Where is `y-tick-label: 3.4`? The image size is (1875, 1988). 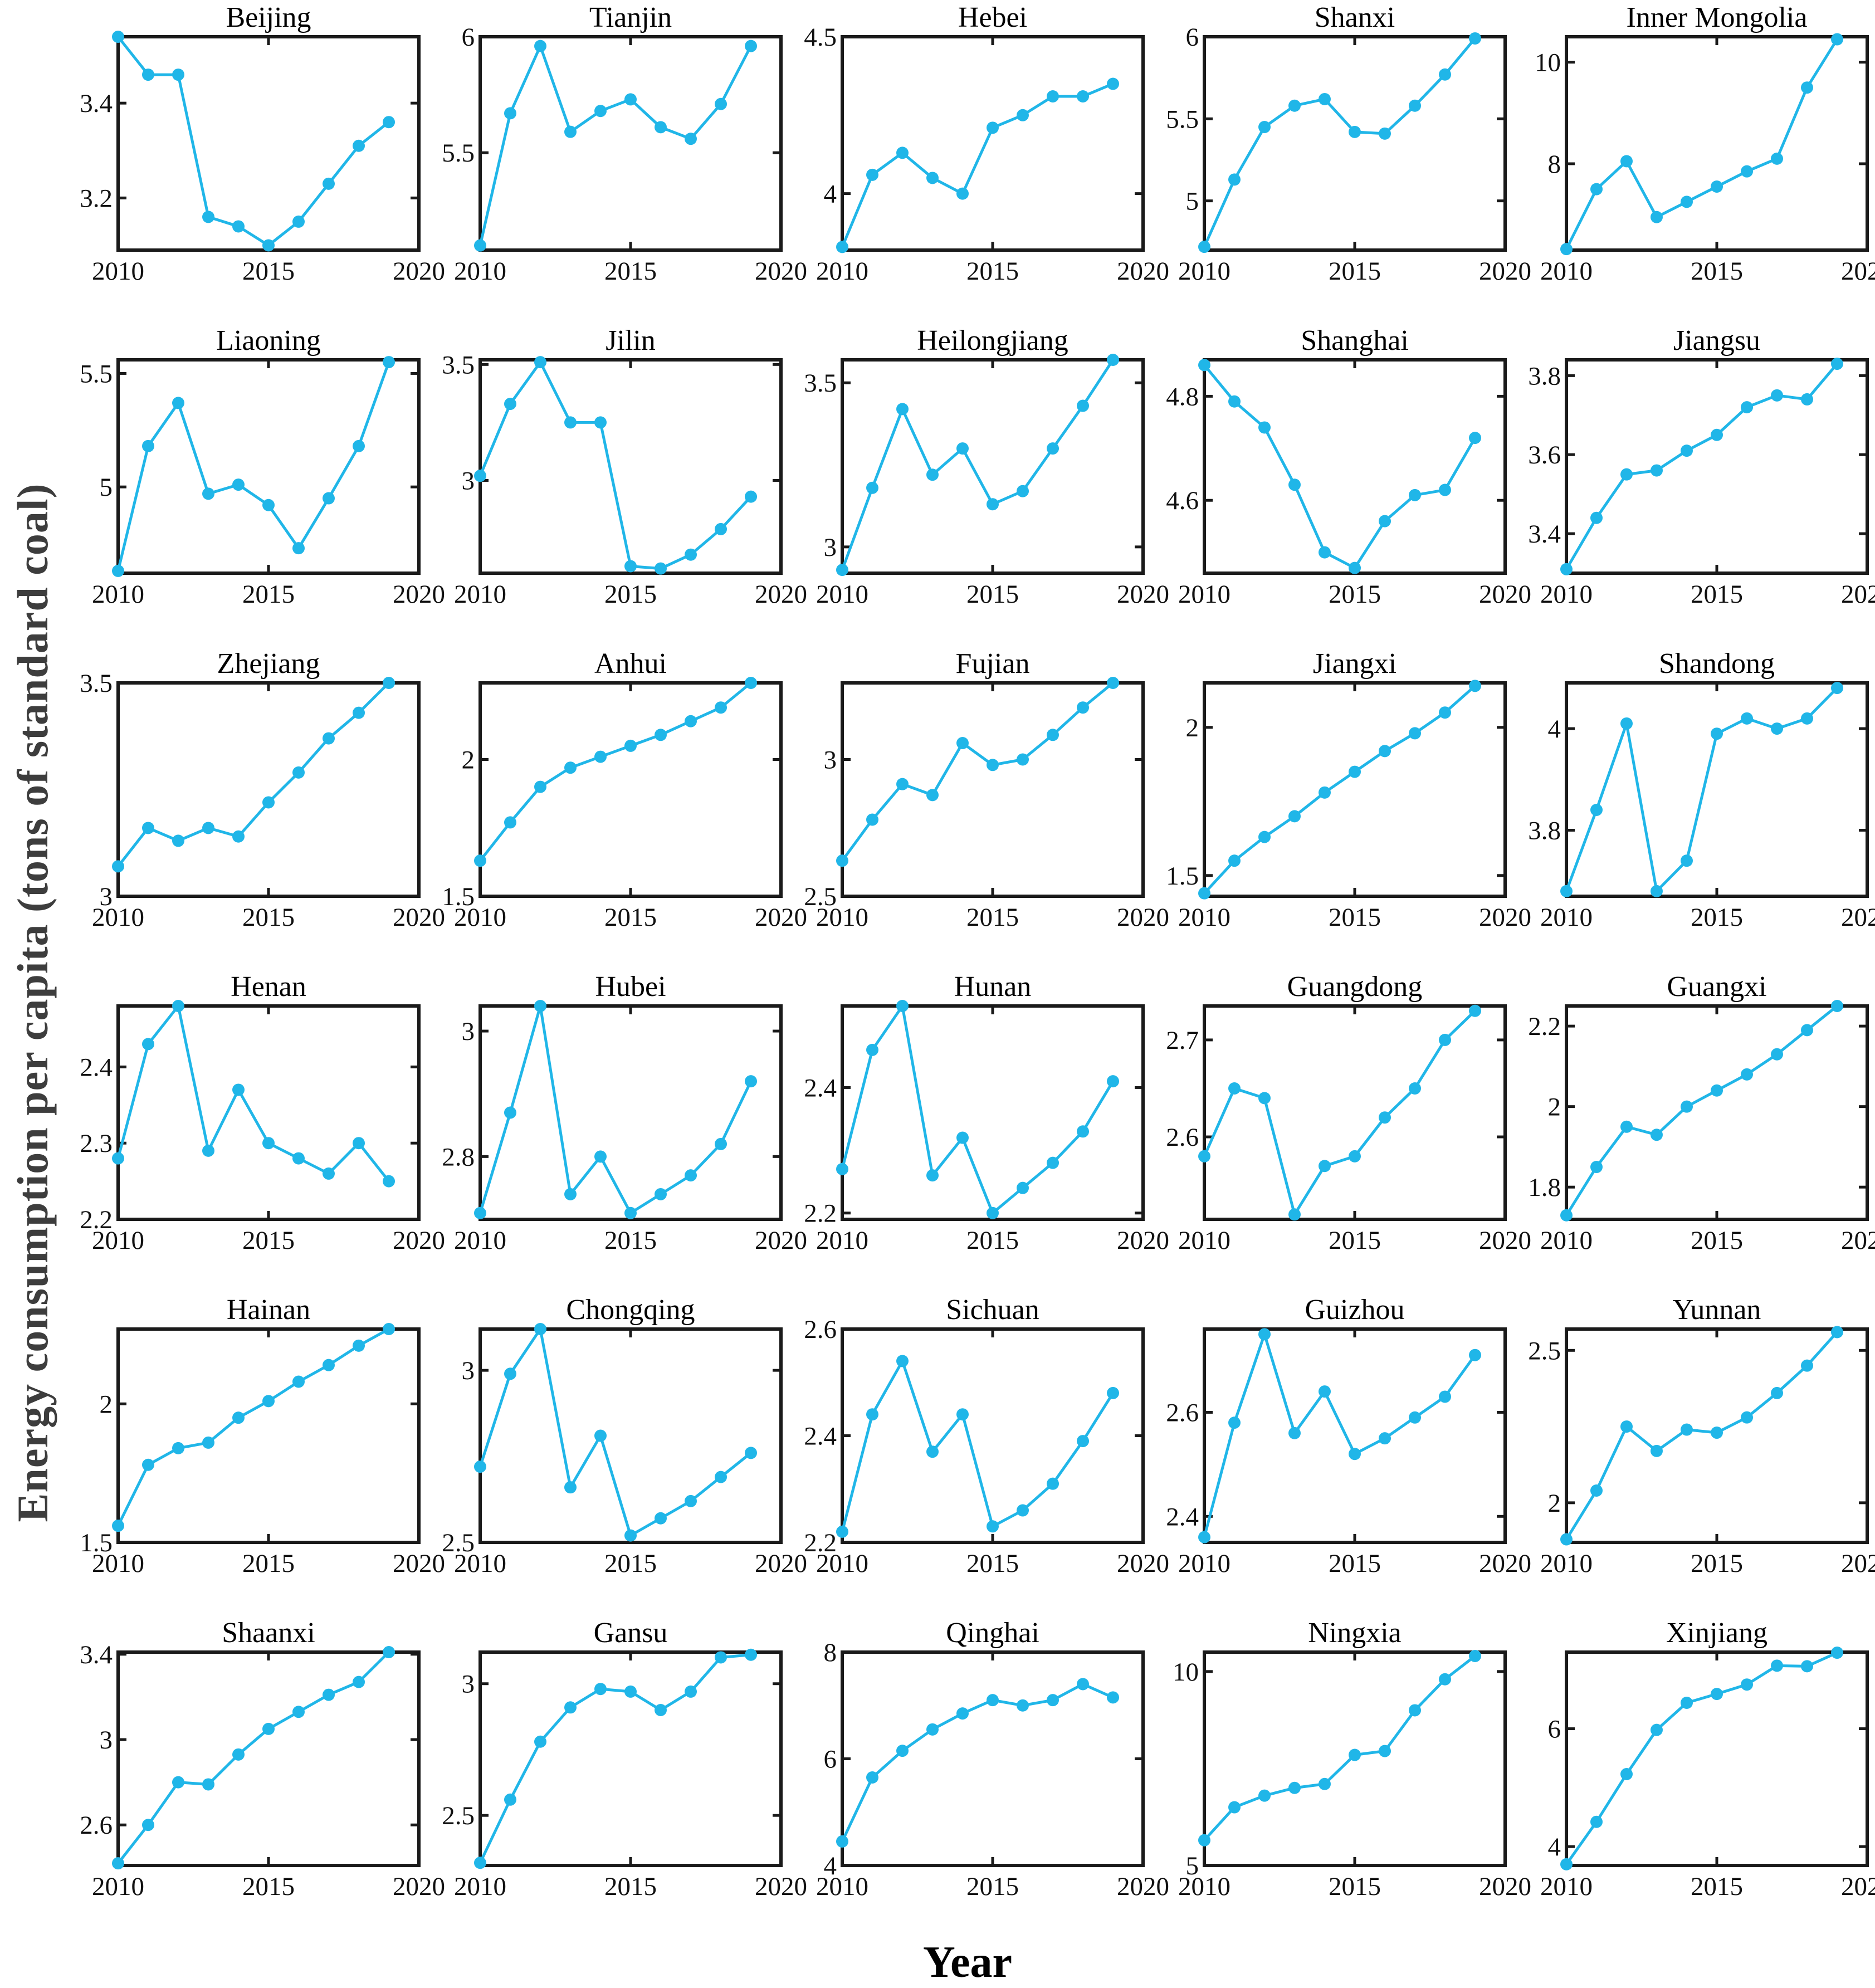
y-tick-label: 3.4 is located at coordinates (96, 103).